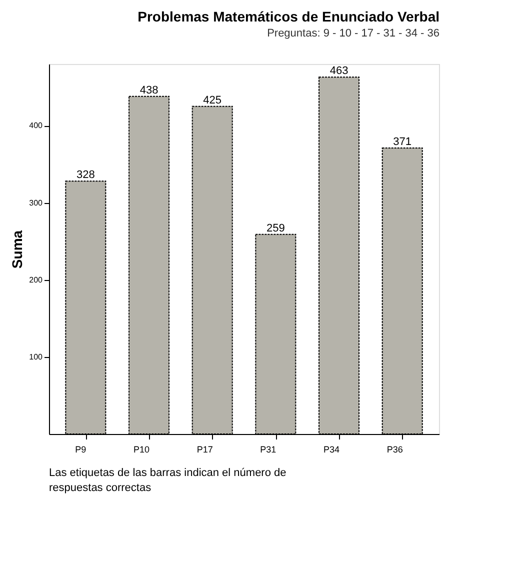 The width and height of the screenshot is (511, 567). Describe the element at coordinates (289, 16) in the screenshot. I see `chart-title: Problemas Matemáticos de Enunciado Verbal` at that location.